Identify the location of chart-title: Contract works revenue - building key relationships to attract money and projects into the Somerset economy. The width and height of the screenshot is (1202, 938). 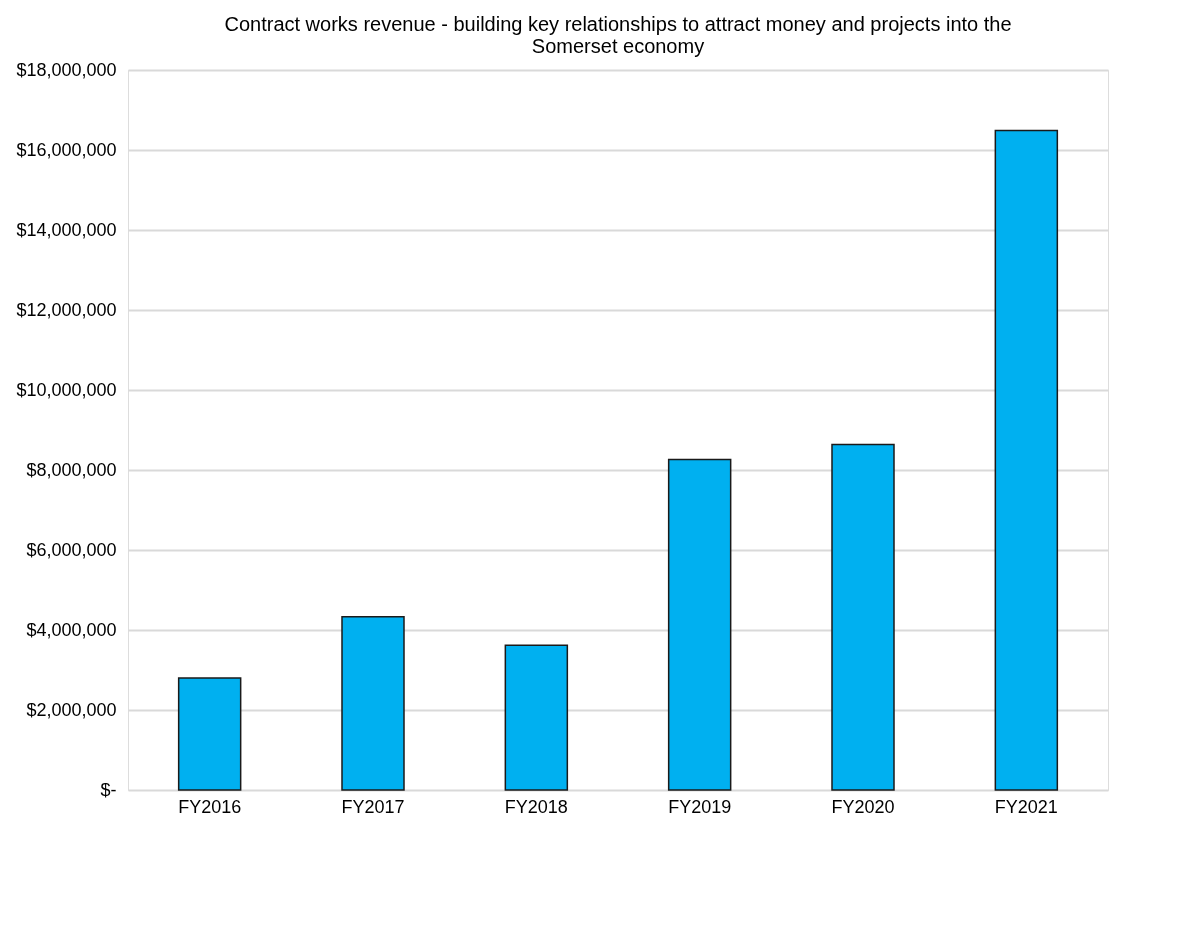
(618, 35).